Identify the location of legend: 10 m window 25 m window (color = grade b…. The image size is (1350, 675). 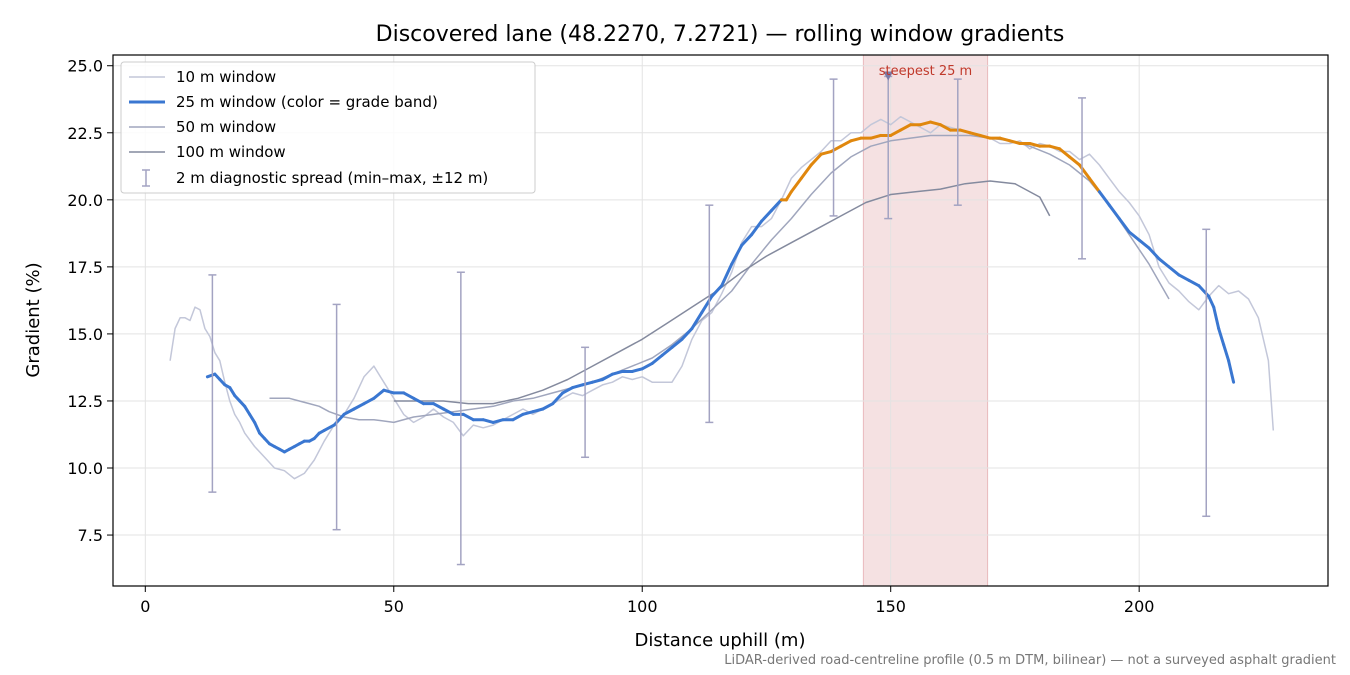
(328, 127).